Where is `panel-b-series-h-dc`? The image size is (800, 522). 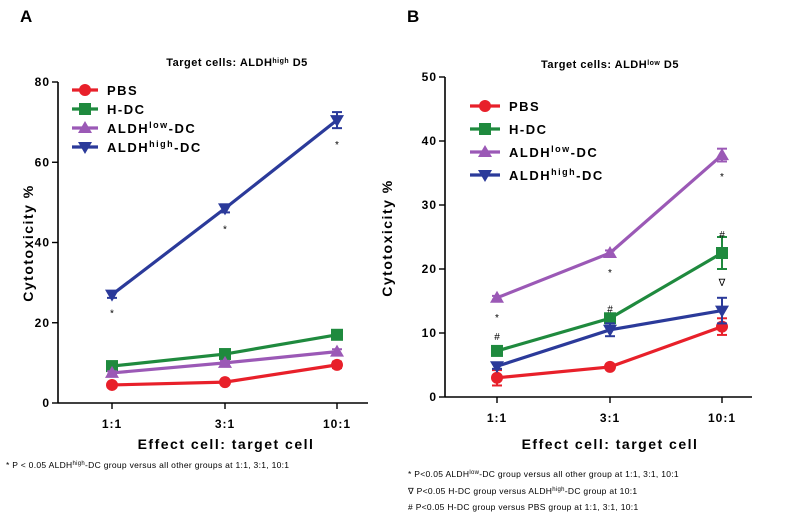
panel-b-series-h-dc is located at coordinates (609, 296).